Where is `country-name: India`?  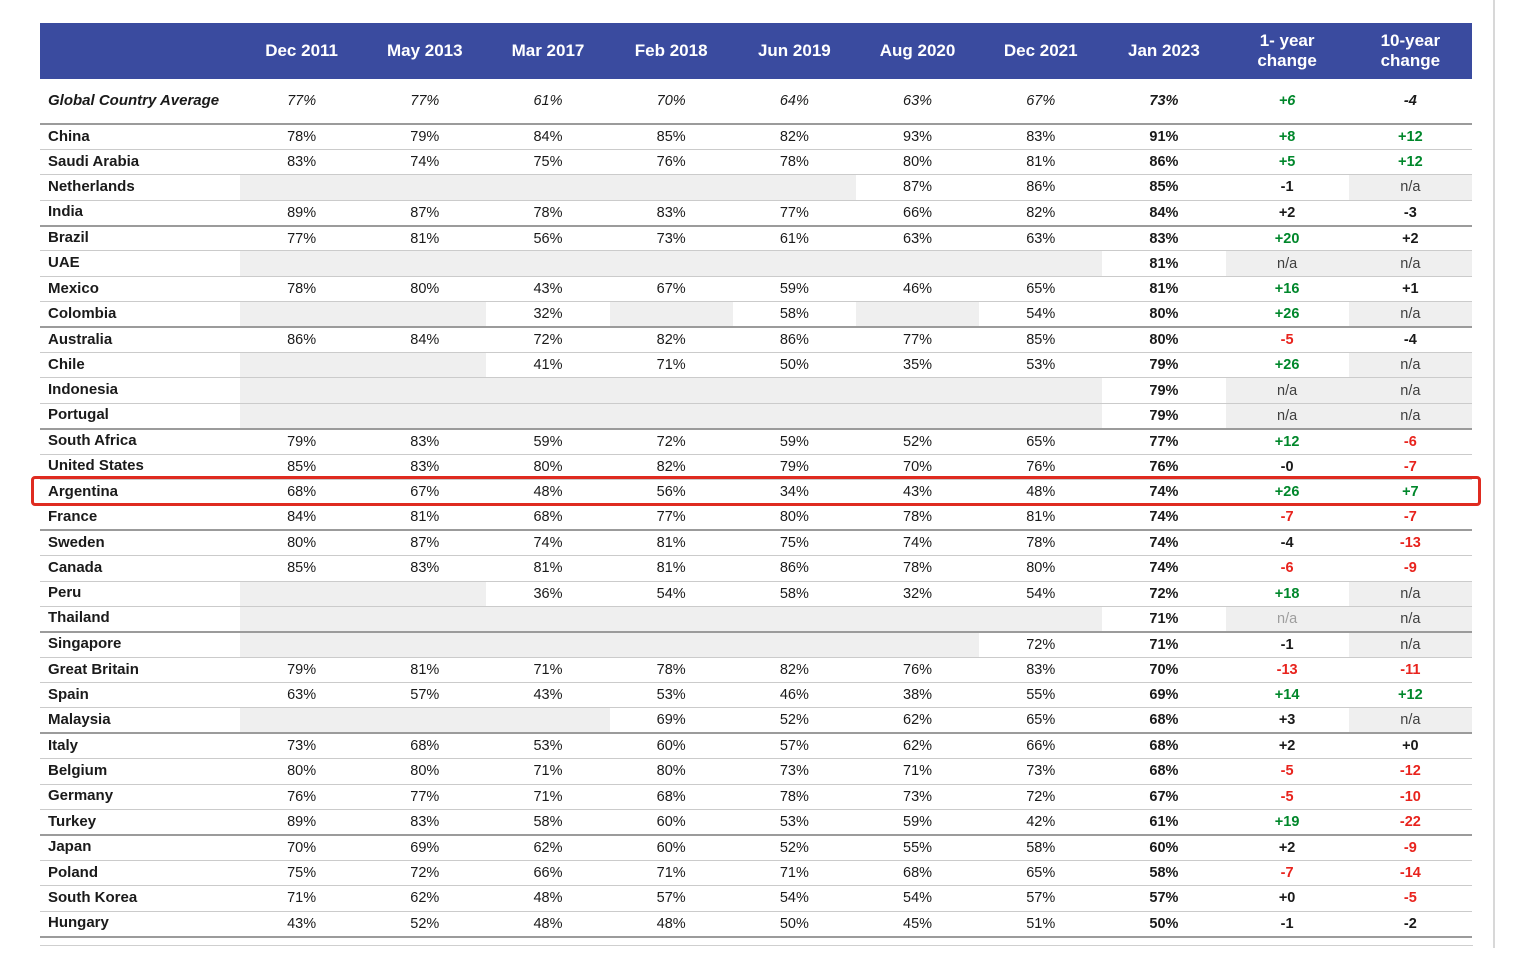 country-name: India is located at coordinates (140, 213).